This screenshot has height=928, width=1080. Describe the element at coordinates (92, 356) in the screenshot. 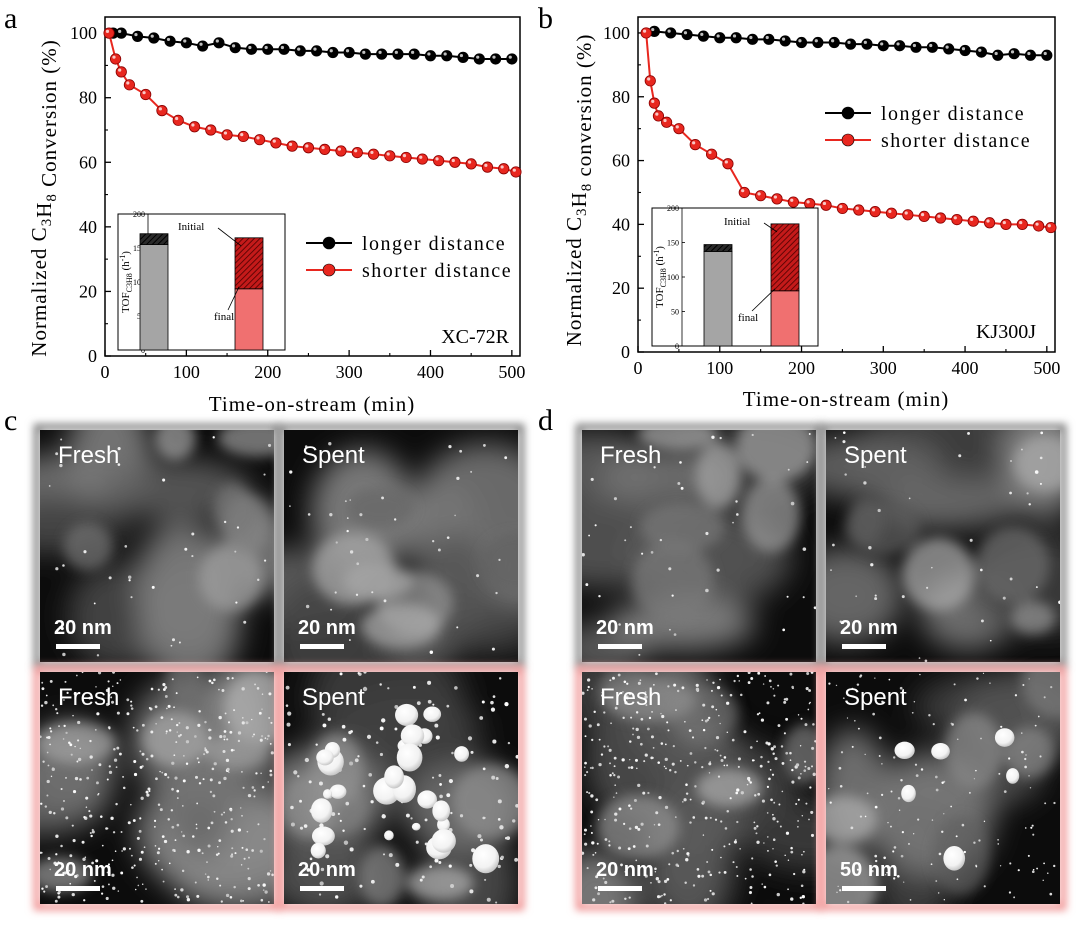

I see `y-tick-label: 0` at that location.